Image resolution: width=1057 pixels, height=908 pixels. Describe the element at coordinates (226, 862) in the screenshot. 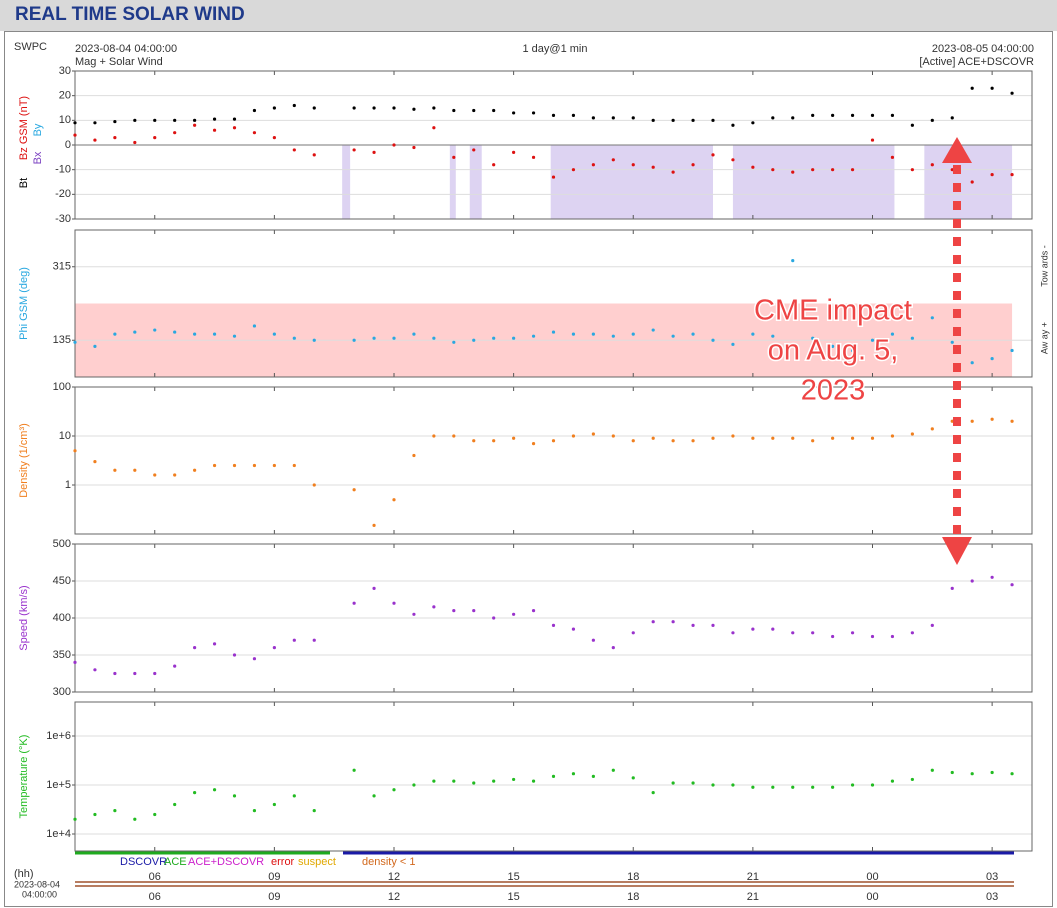

I see `source-legend: ACE+DSCOVR` at that location.